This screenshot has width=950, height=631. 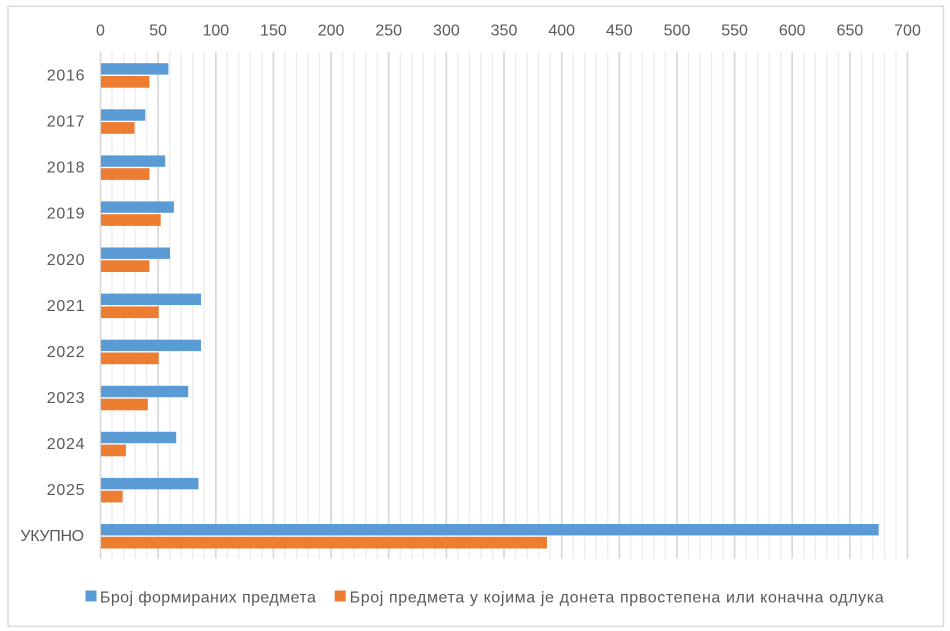 I want to click on svg-text: 2024, so click(x=66, y=444).